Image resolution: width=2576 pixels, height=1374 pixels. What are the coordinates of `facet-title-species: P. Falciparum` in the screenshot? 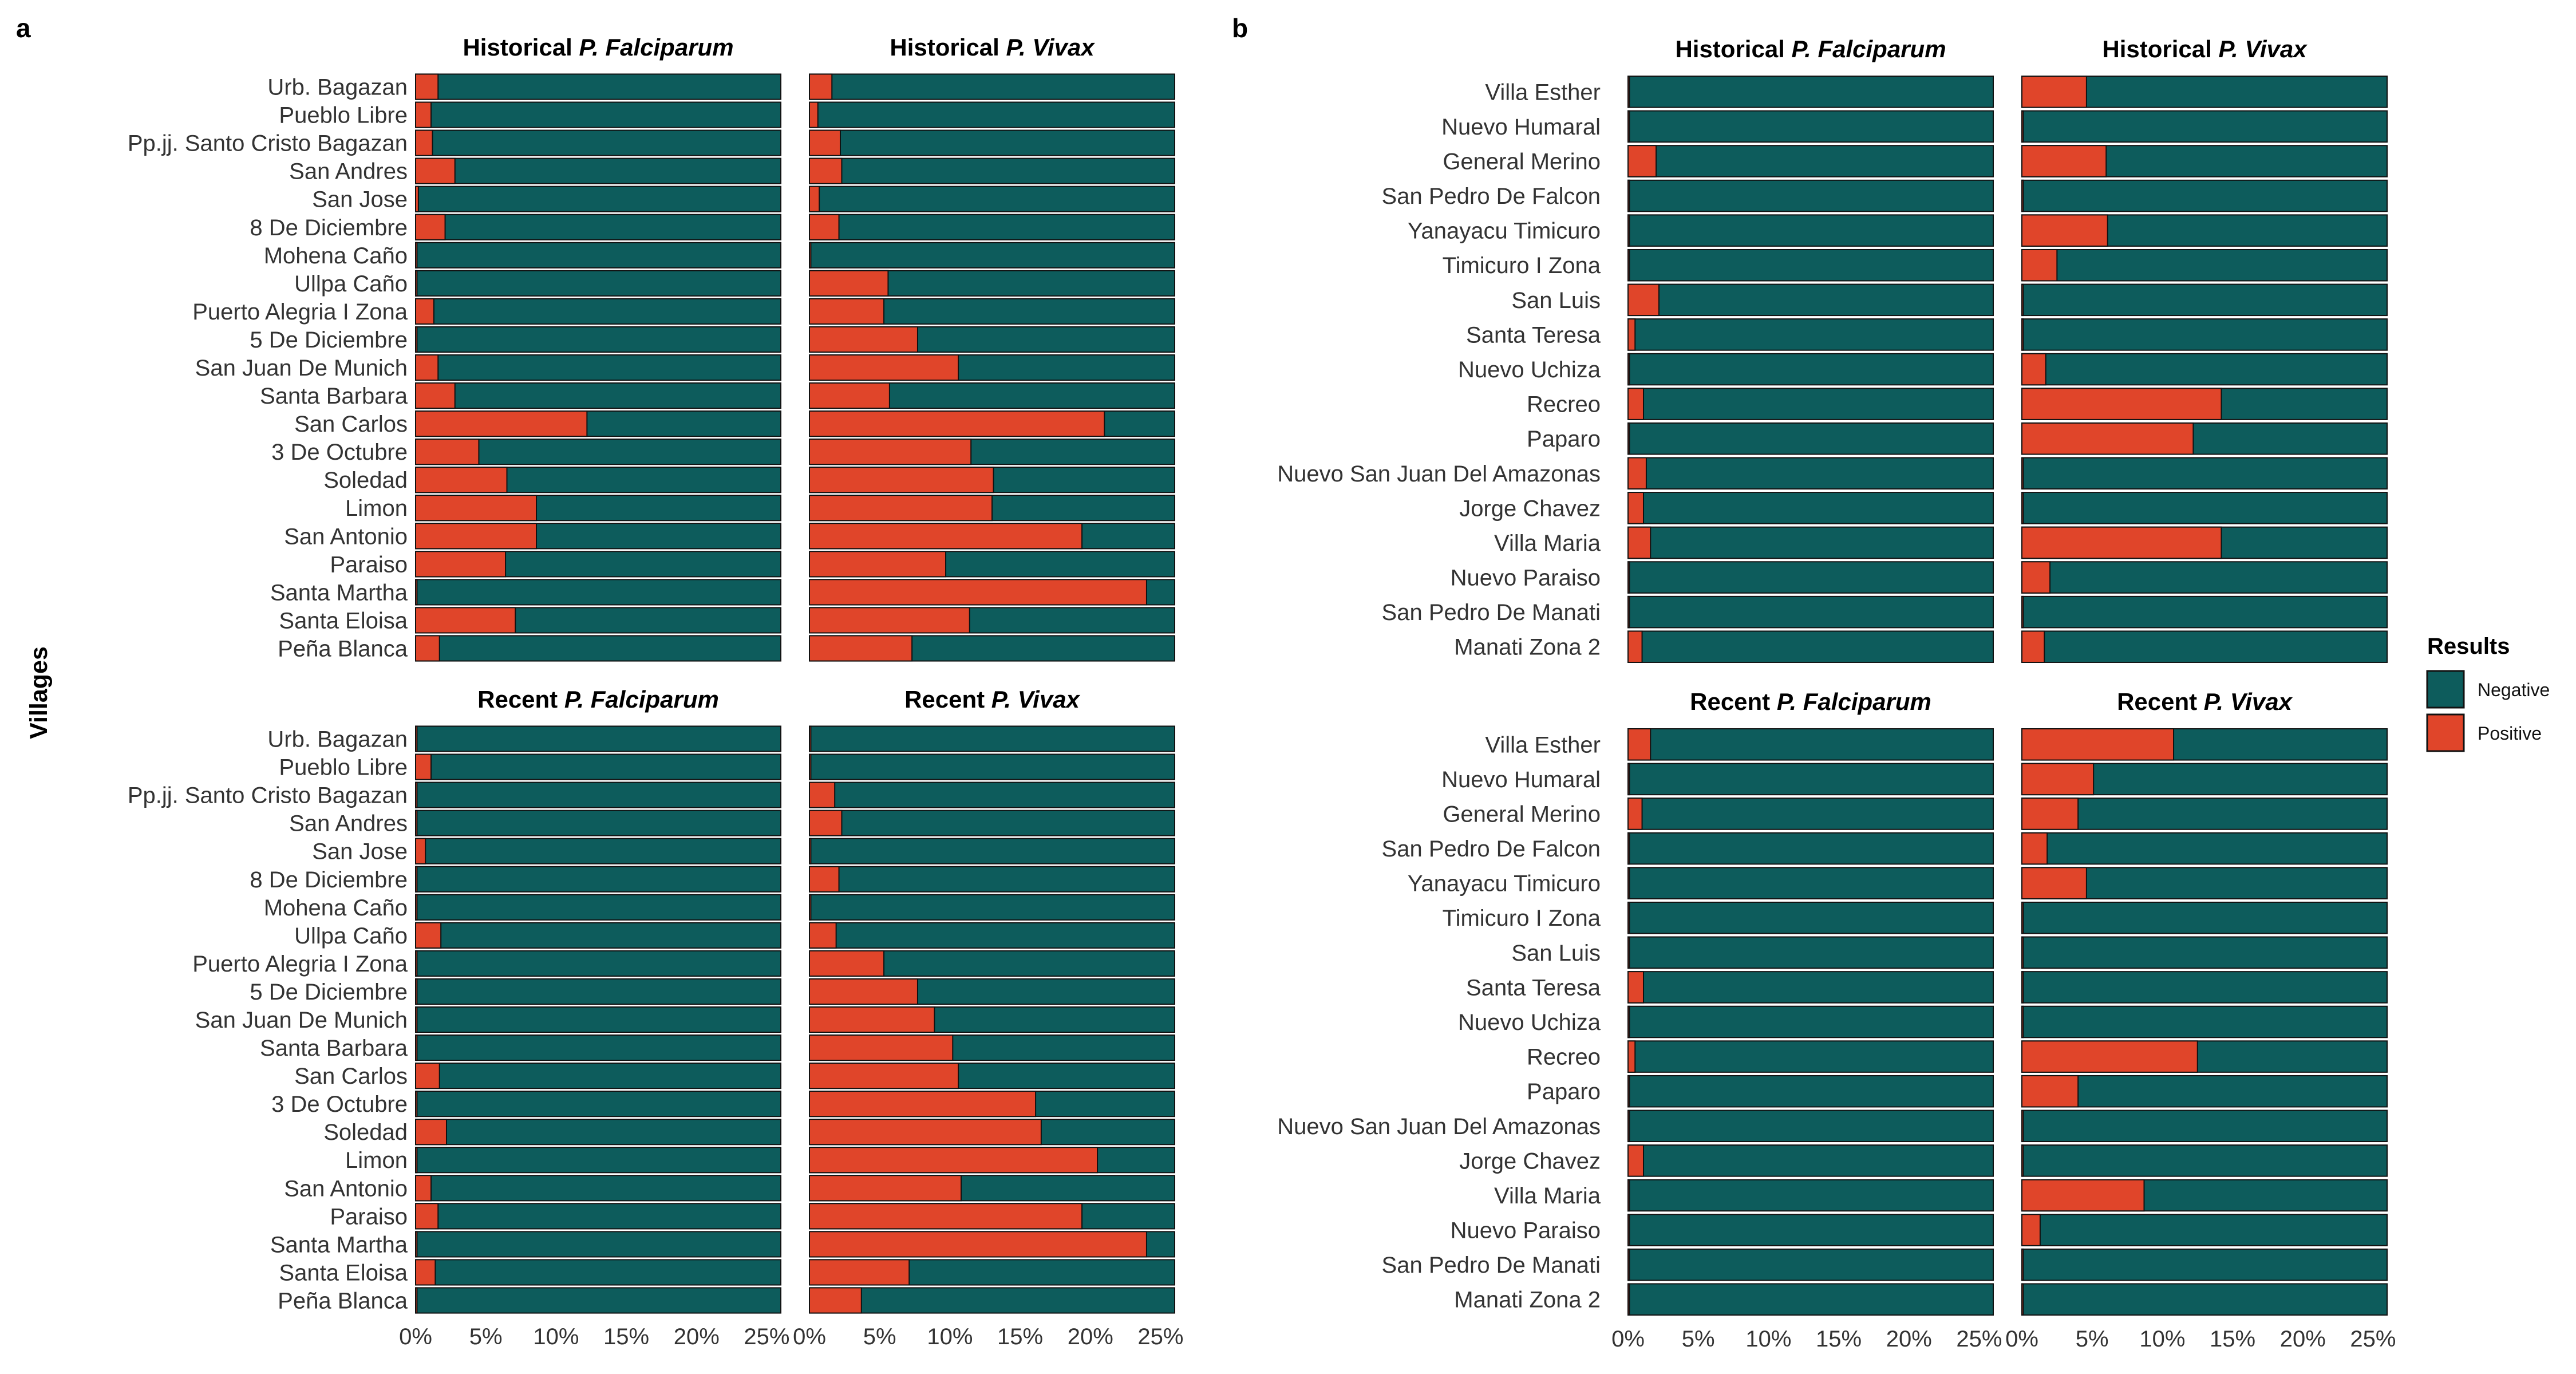 It's located at (656, 47).